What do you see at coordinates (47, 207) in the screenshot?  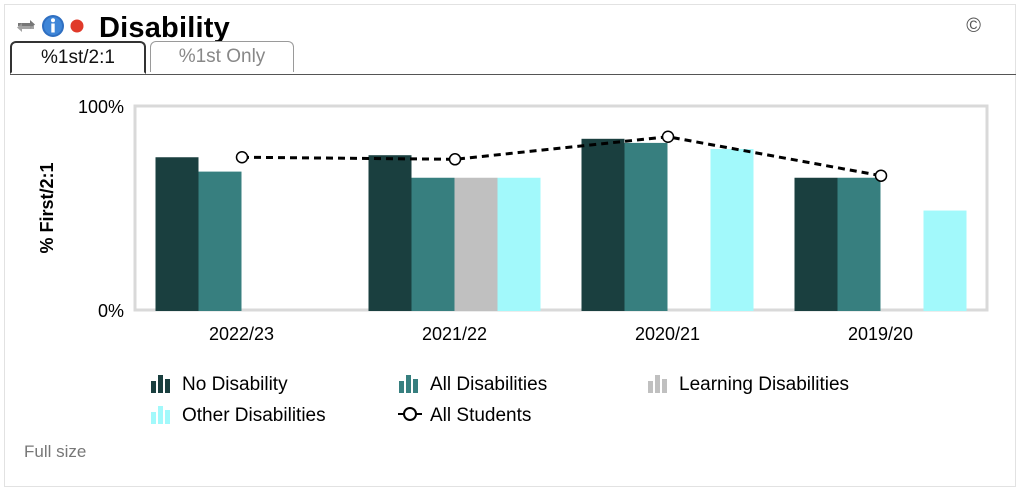 I see `y-axis-label: % First/2:1` at bounding box center [47, 207].